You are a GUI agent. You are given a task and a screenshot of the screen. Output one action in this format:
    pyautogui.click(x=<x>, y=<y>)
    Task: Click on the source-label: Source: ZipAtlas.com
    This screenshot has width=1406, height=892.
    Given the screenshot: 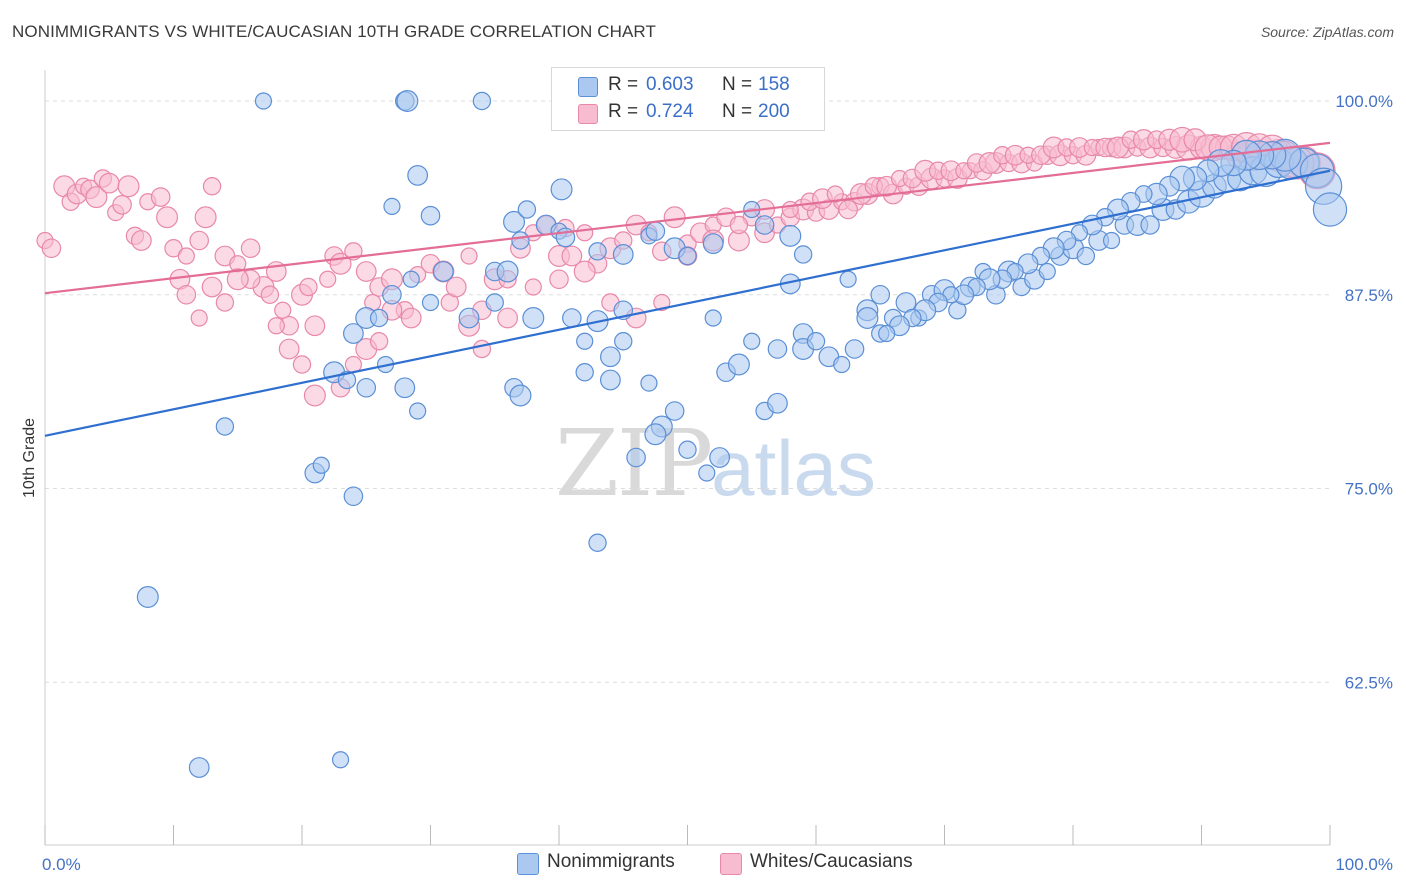 What is the action you would take?
    pyautogui.click(x=1327, y=32)
    